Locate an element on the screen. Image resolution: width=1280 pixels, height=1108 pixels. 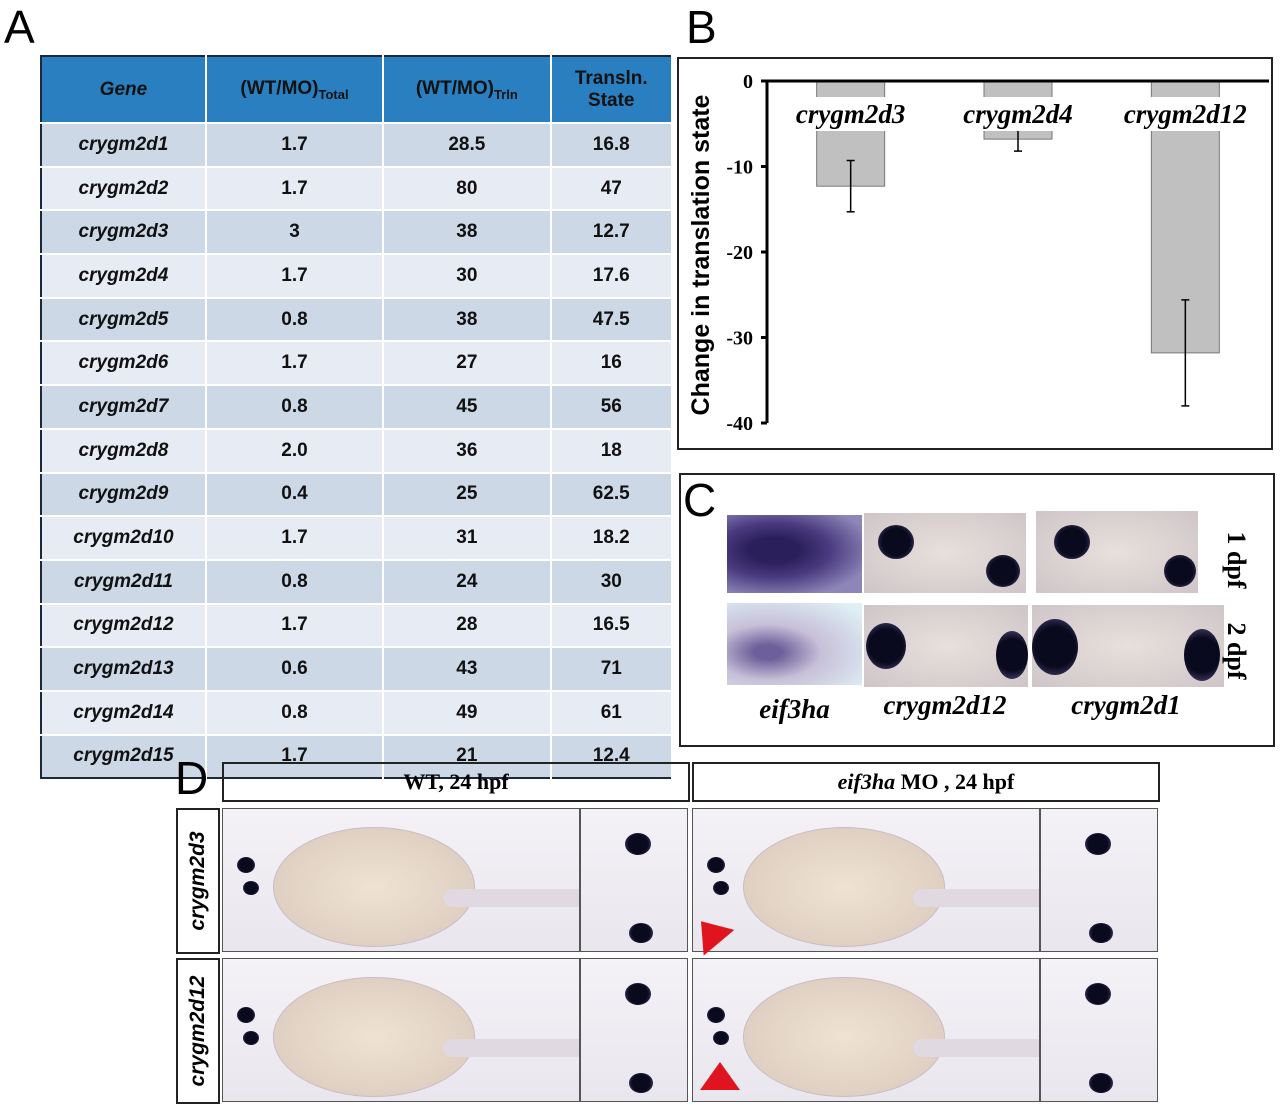
cell-state: 16 is located at coordinates (612, 363).